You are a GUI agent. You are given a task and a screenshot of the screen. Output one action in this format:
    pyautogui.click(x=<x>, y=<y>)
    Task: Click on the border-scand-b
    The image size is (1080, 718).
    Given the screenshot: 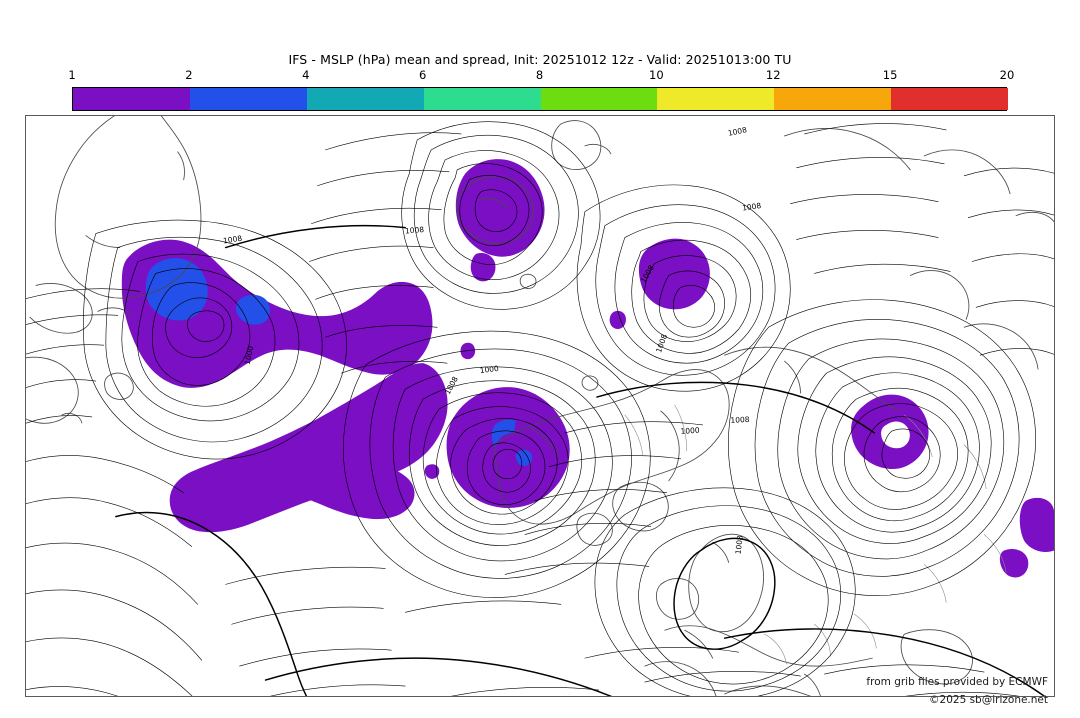 What is the action you would take?
    pyautogui.click(x=681, y=428)
    